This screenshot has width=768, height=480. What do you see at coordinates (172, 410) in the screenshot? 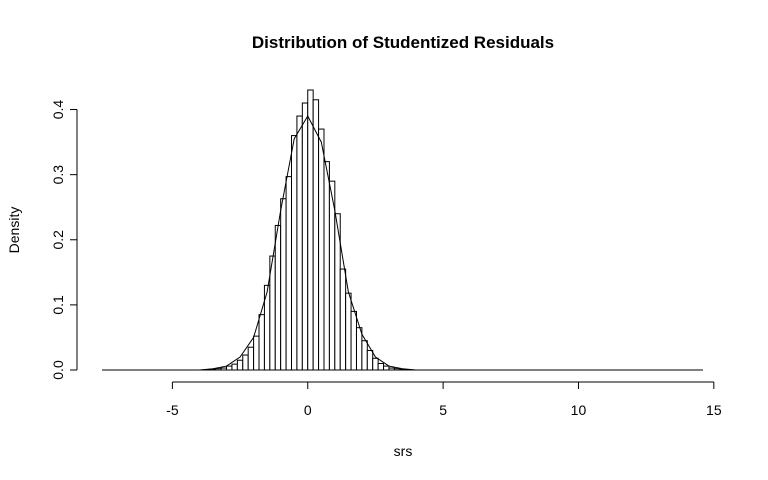
I see `x-tick-label: -5` at bounding box center [172, 410].